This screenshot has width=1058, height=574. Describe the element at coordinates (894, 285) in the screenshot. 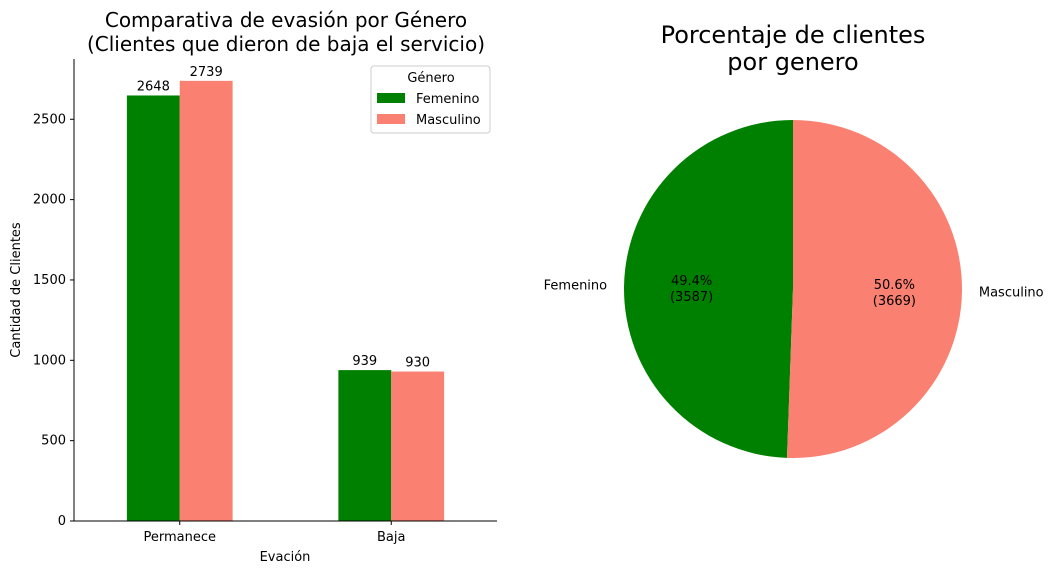

I see `pie-percent-label: 50.6%` at that location.